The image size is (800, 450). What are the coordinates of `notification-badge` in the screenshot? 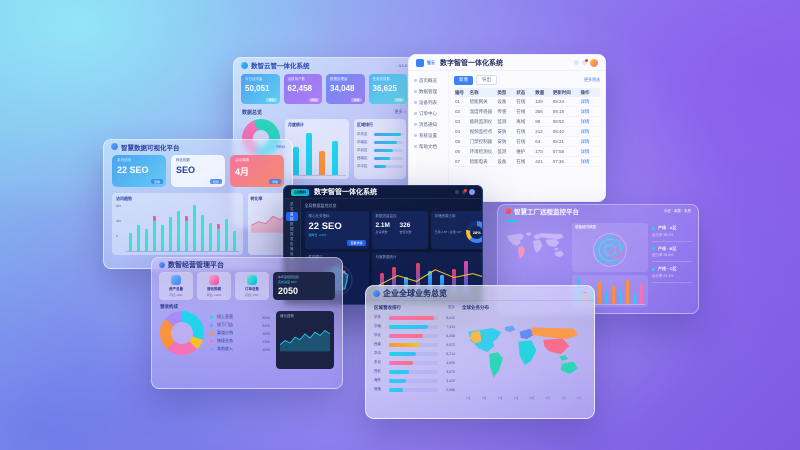 It's located at (465, 190).